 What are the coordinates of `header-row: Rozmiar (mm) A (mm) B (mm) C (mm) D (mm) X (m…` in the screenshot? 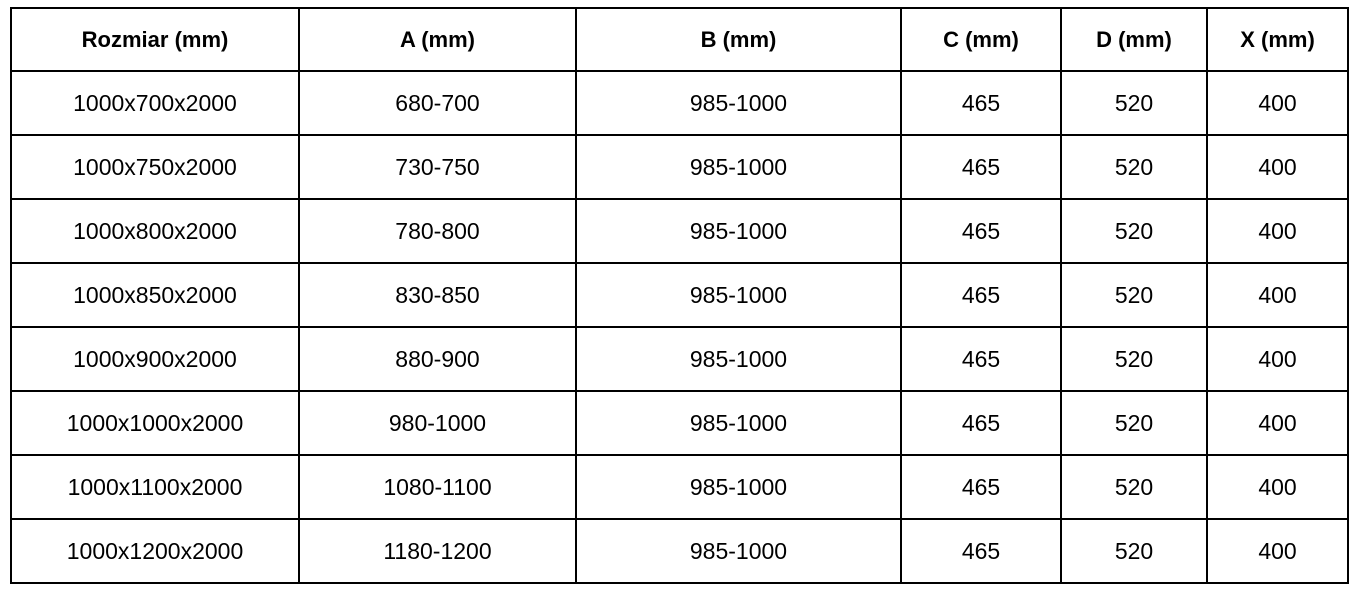 It's located at (679, 39).